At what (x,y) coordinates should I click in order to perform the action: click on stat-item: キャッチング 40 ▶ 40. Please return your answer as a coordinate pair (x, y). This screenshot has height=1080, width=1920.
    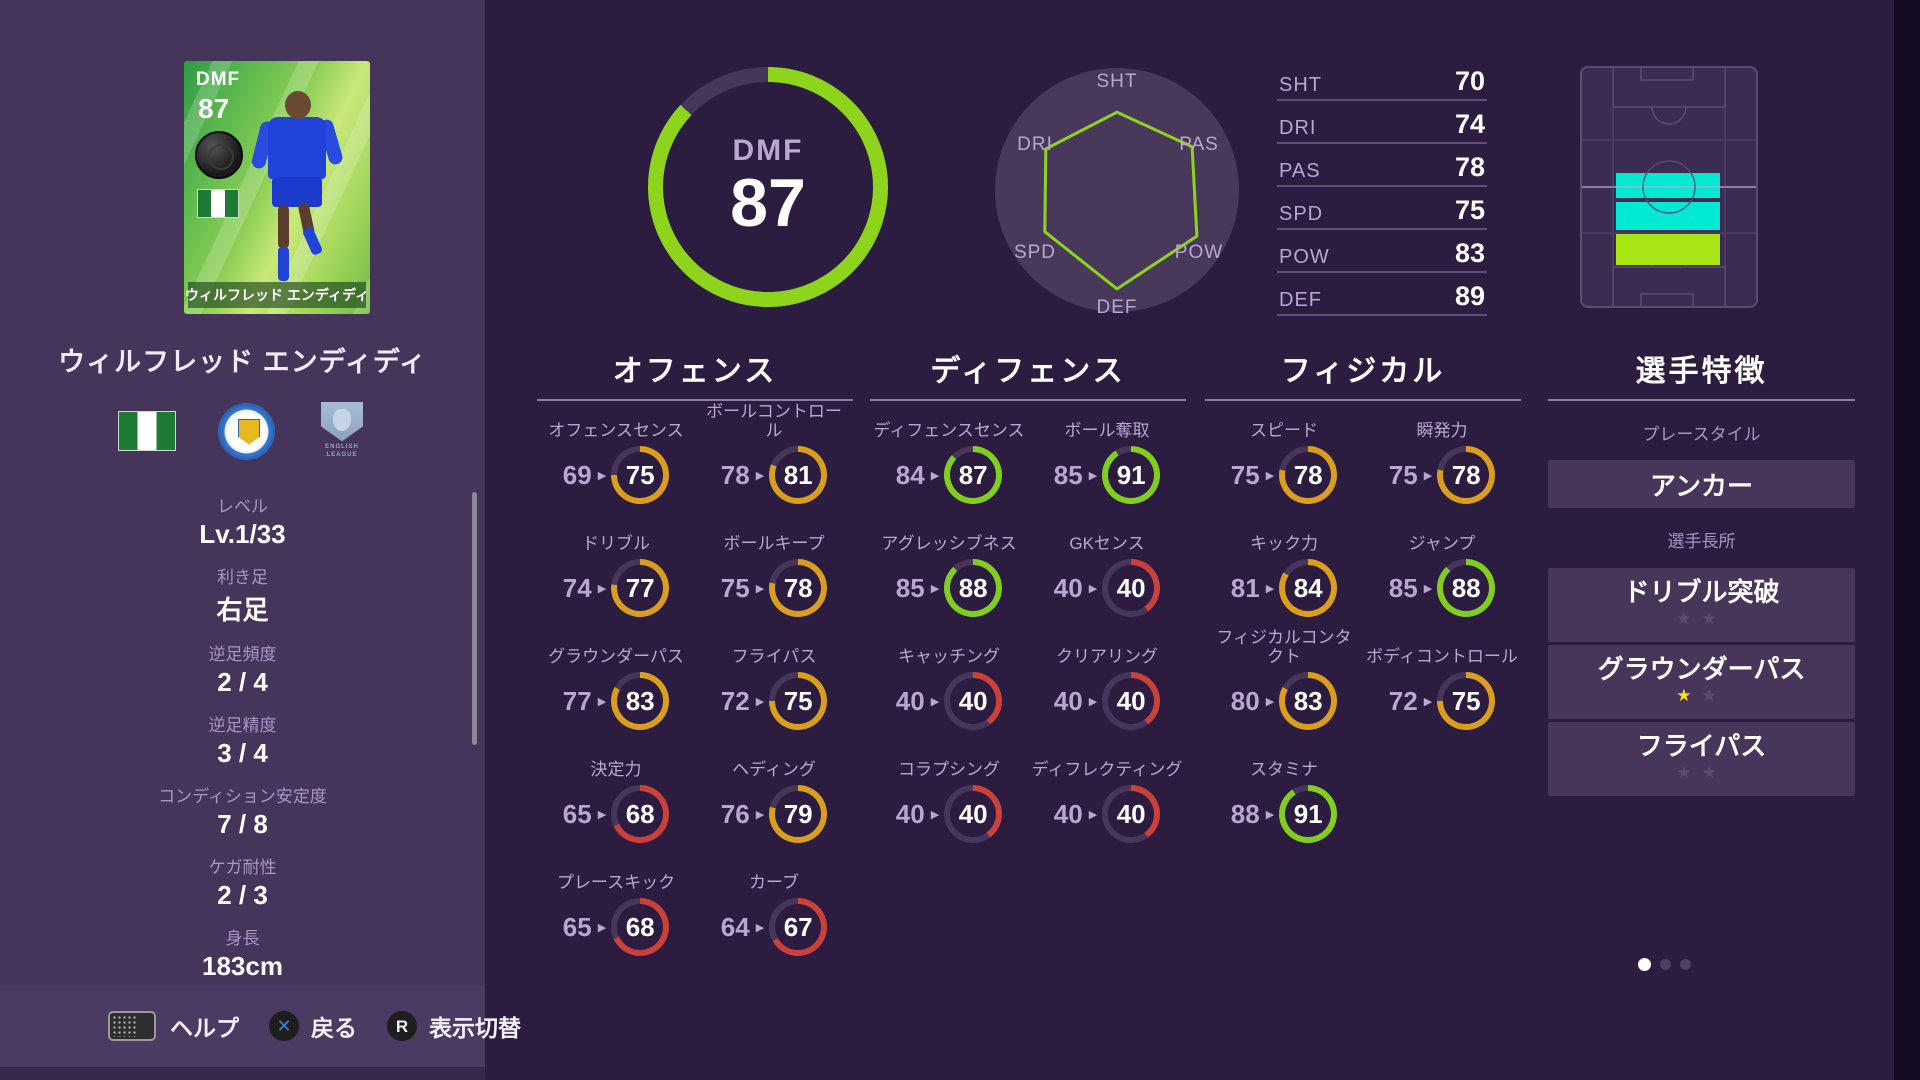
    Looking at the image, I should click on (949, 681).